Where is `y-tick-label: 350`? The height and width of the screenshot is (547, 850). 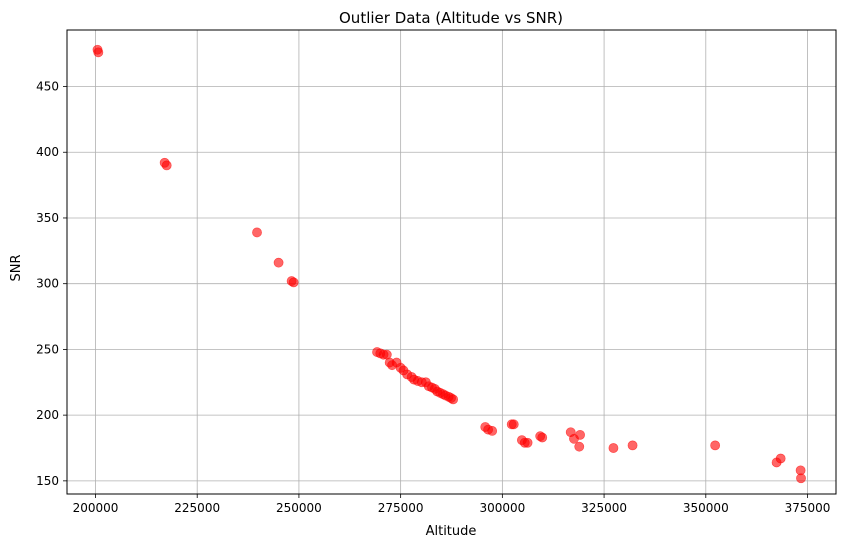
y-tick-label: 350 is located at coordinates (47, 218).